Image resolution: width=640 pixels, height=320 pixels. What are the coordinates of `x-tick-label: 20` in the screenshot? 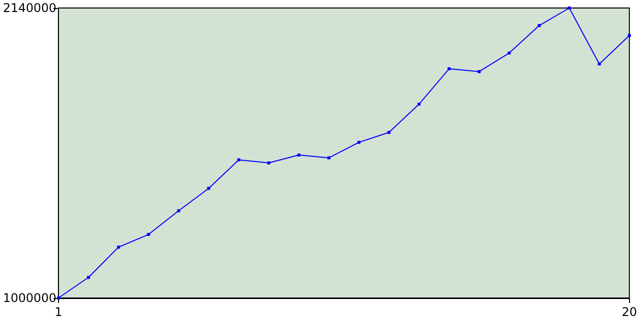 It's located at (630, 312).